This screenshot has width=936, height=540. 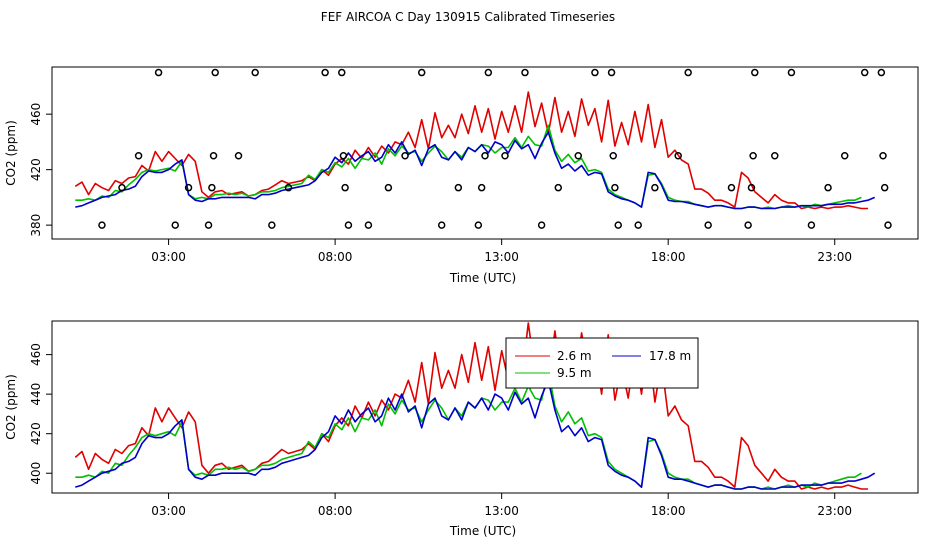 I want to click on y-axis-bottom: 400 420 440 460, so click(x=40, y=414).